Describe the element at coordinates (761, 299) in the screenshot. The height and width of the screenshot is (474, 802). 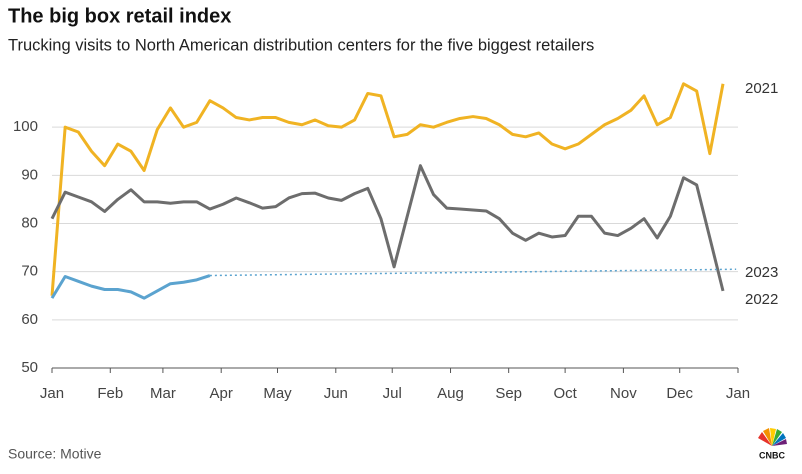
I see `series-label: 2022` at that location.